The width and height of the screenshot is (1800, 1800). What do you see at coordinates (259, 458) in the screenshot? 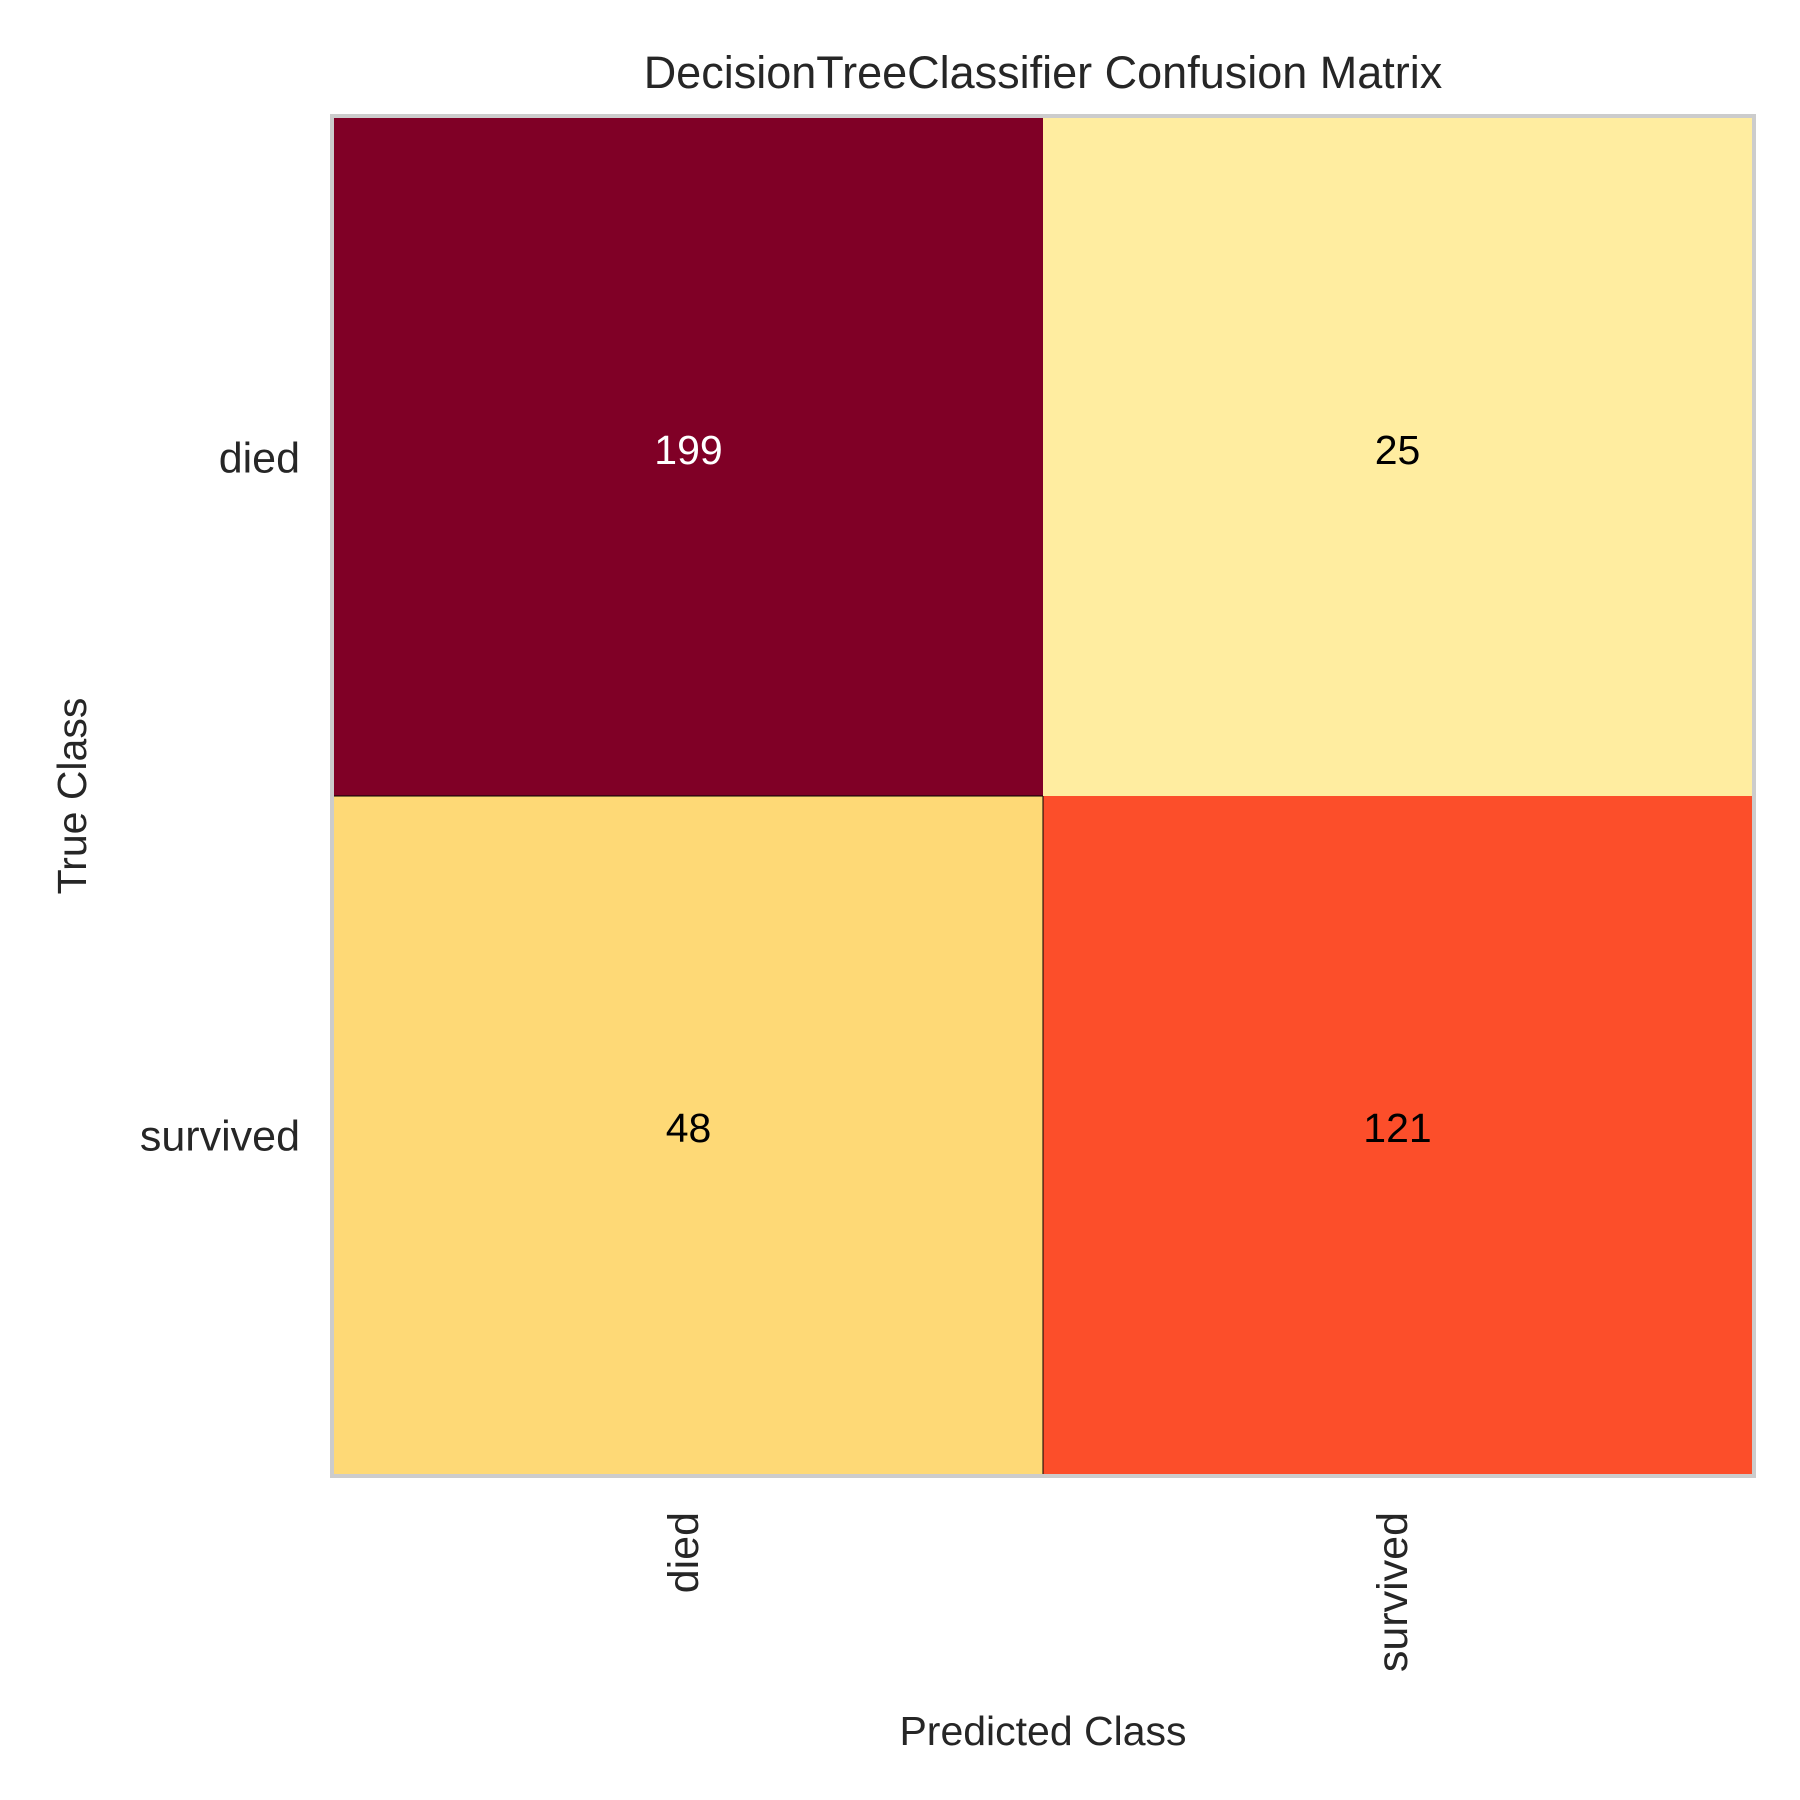
I see `y-tick-label-died: died` at bounding box center [259, 458].